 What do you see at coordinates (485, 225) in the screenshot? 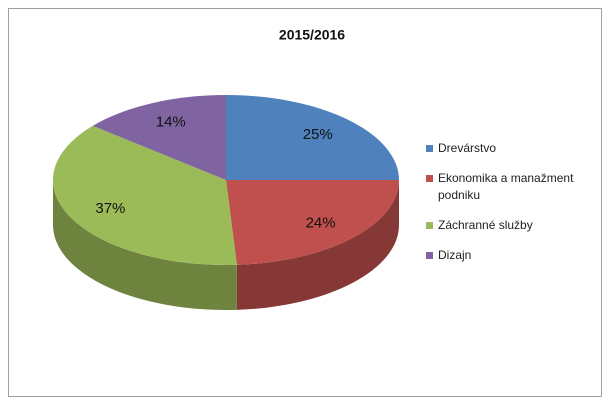
I see `legend-label: Záchranné služby` at bounding box center [485, 225].